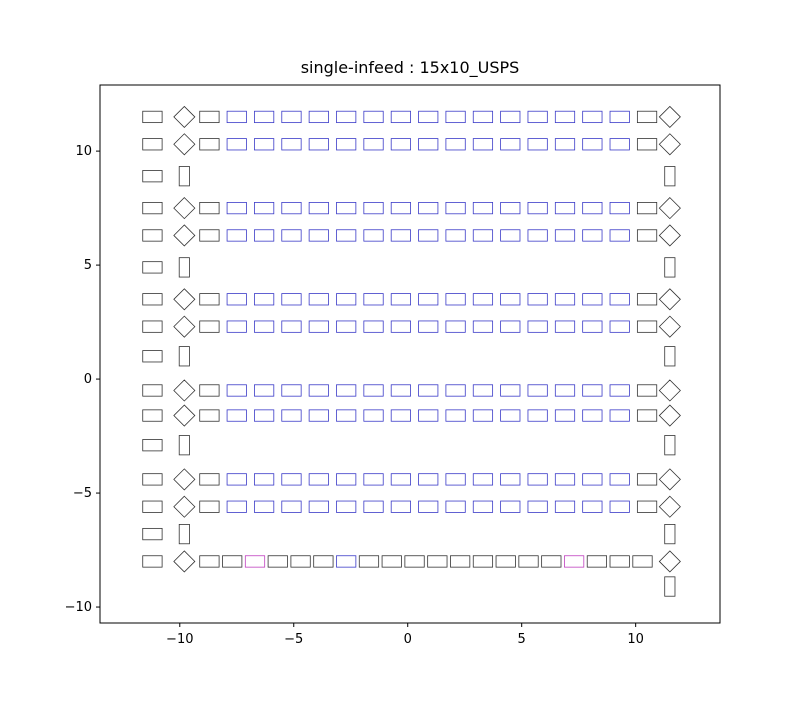 The width and height of the screenshot is (800, 704). I want to click on x-tick-label: 5, so click(522, 639).